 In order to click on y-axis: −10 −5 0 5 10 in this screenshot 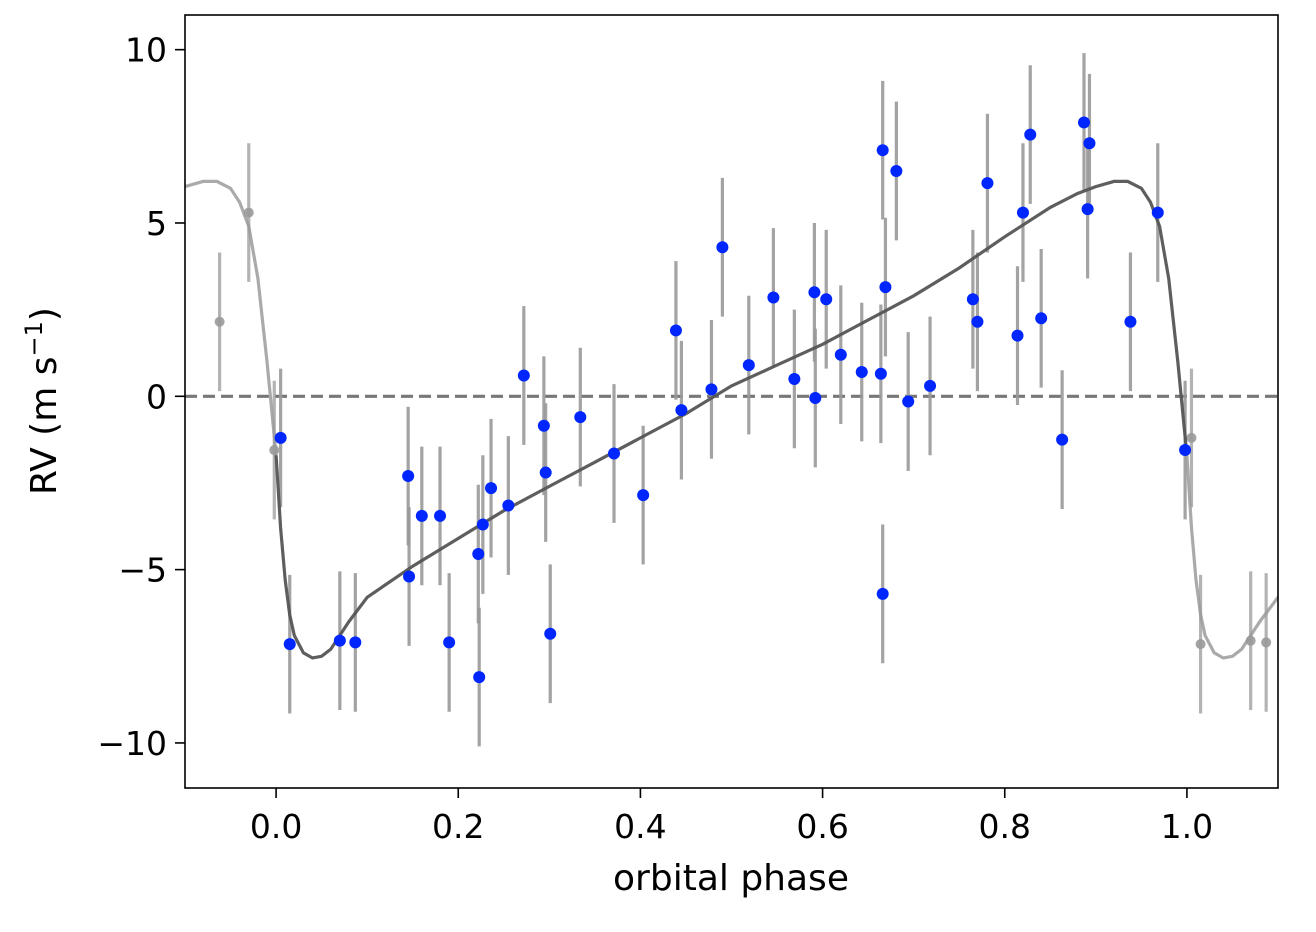, I will do `click(141, 397)`.